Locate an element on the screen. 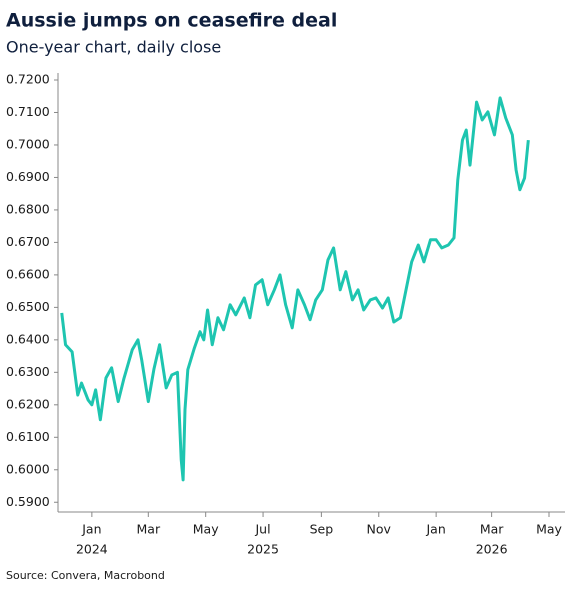  source-note: Source: Convera, Macrobond is located at coordinates (85, 575).